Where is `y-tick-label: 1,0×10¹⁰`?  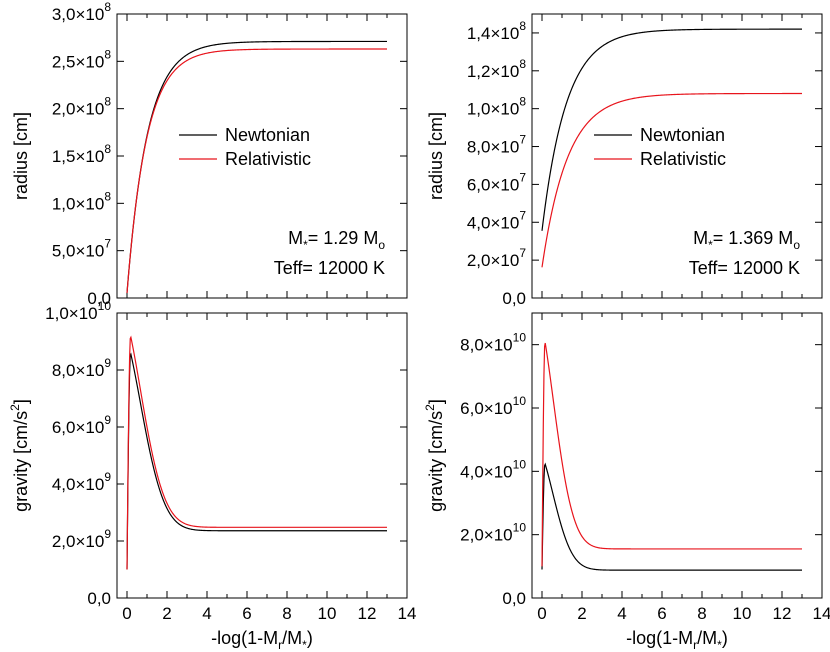
y-tick-label: 1,0×10¹⁰ is located at coordinates (78, 311).